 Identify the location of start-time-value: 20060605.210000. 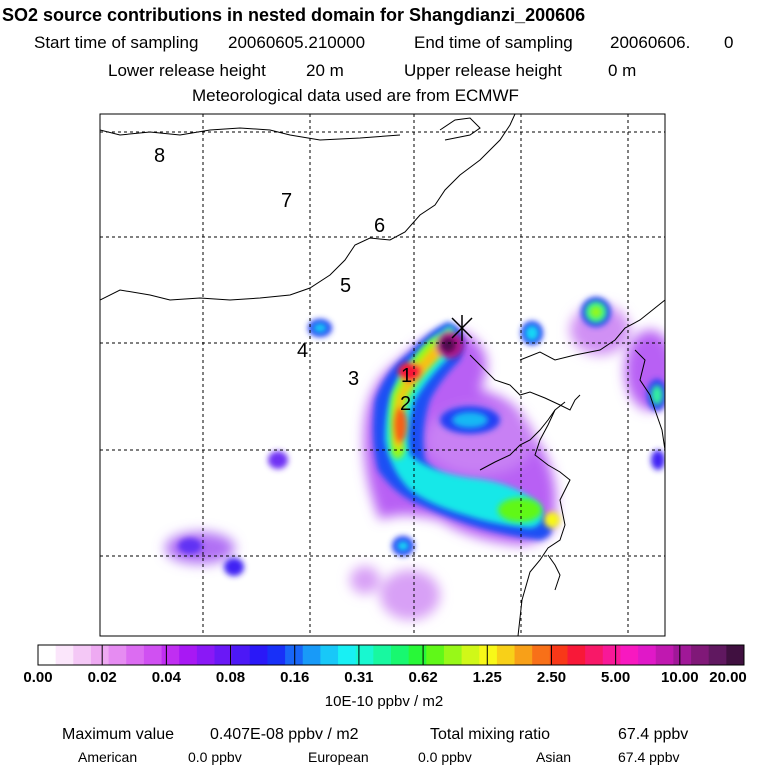
(297, 42).